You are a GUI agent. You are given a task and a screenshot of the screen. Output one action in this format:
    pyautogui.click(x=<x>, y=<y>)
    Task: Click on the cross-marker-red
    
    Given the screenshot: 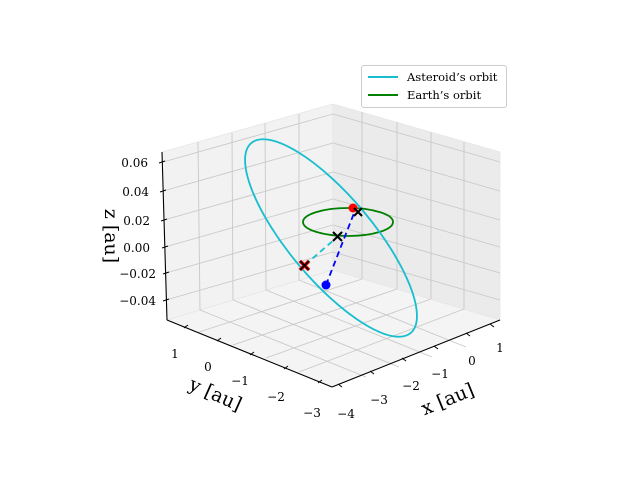 What is the action you would take?
    pyautogui.click(x=304, y=265)
    